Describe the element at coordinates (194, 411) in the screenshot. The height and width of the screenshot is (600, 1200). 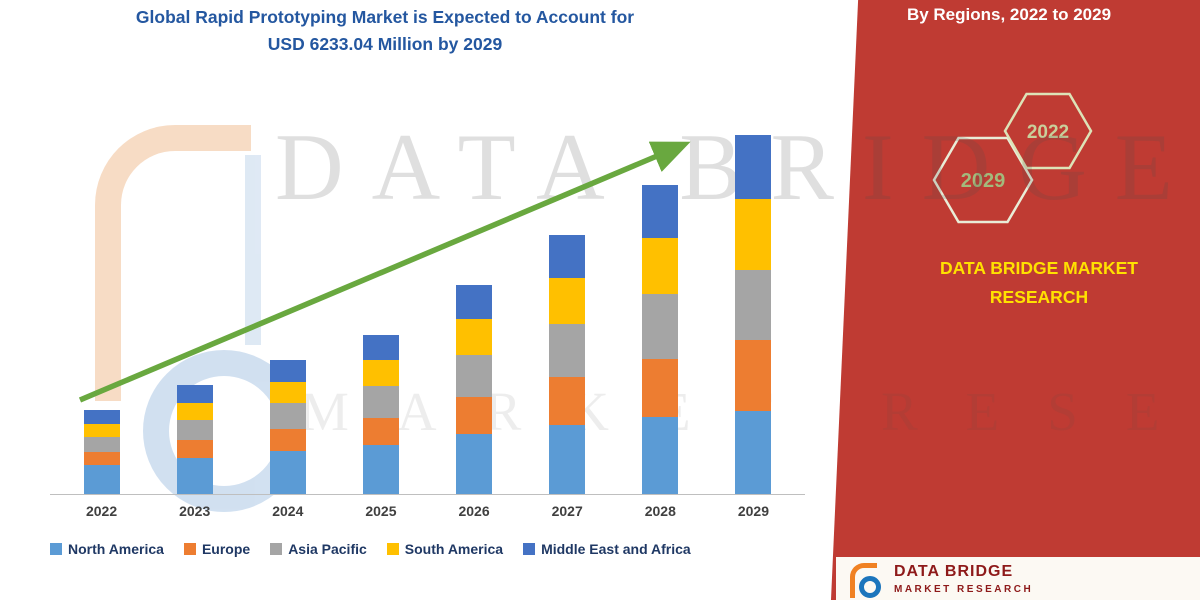
I see `bar-segment-south-america-2023` at that location.